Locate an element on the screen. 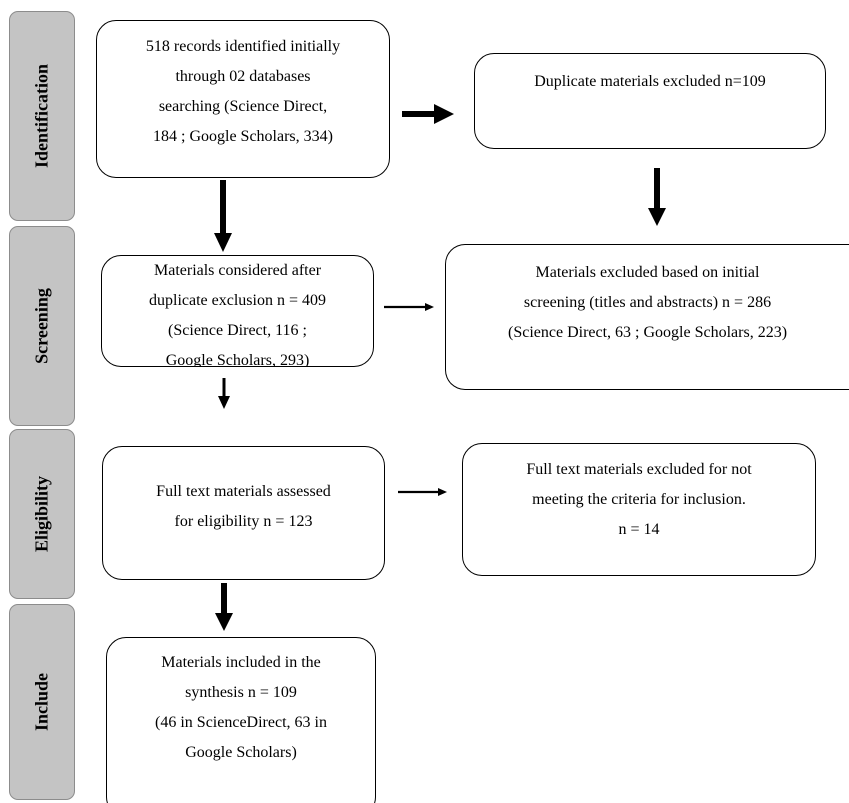  text-line: screening (titles and abstracts) n = 286 is located at coordinates (647, 302).